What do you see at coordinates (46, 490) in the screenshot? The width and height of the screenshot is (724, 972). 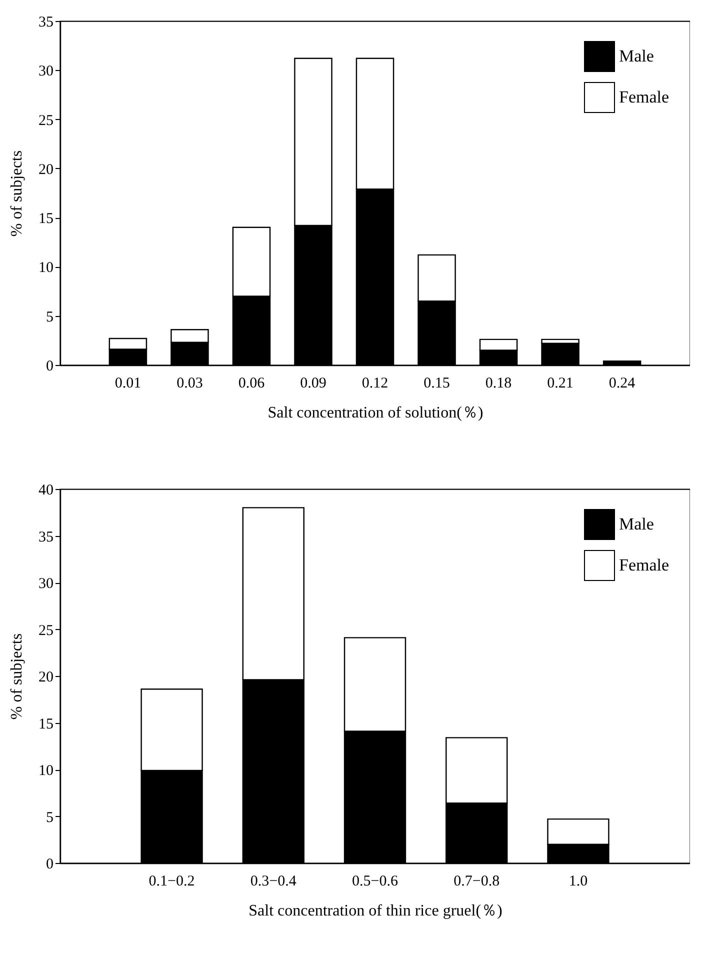 I see `y-tick-label: 40` at bounding box center [46, 490].